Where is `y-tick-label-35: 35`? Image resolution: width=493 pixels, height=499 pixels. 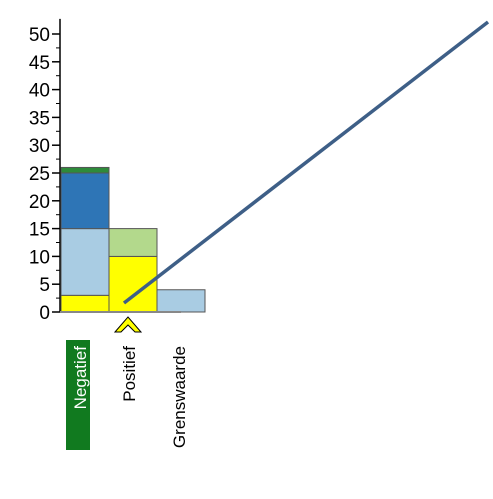 y-tick-label-35: 35 is located at coordinates (39, 118).